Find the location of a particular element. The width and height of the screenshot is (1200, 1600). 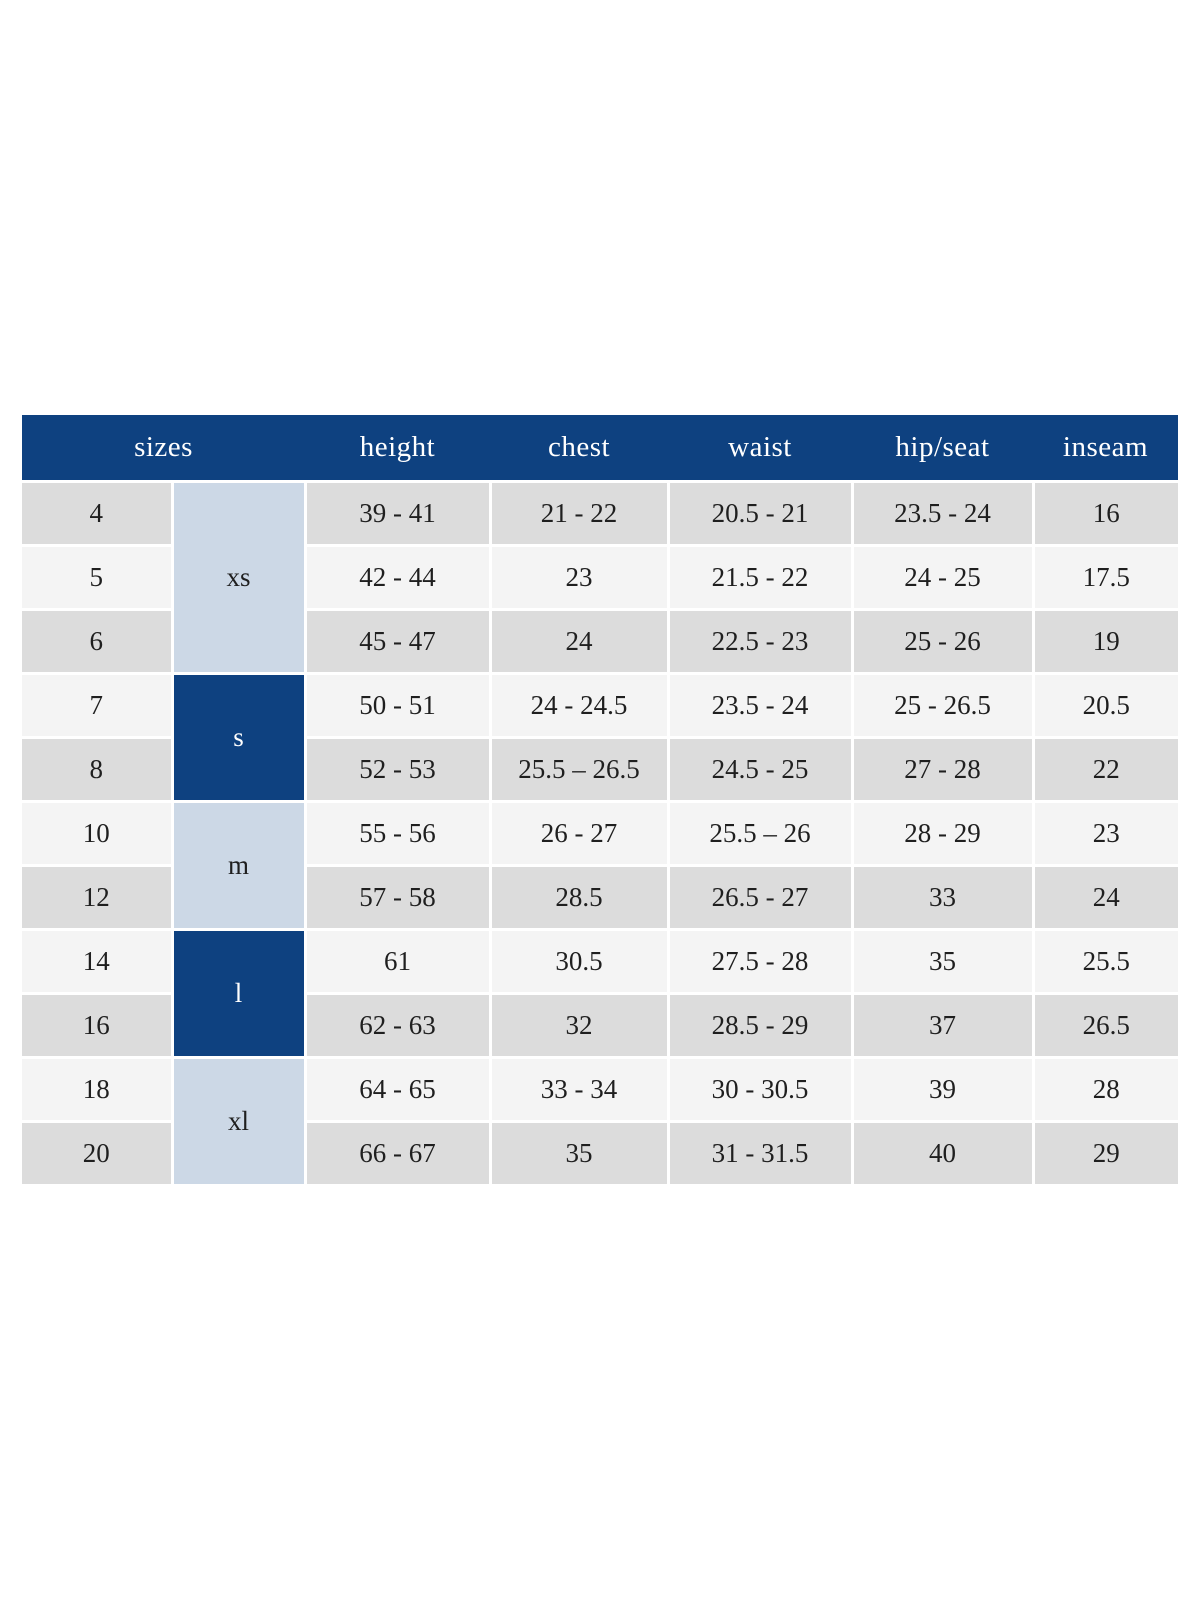

chest-cell: 26 - 27 is located at coordinates (579, 833).